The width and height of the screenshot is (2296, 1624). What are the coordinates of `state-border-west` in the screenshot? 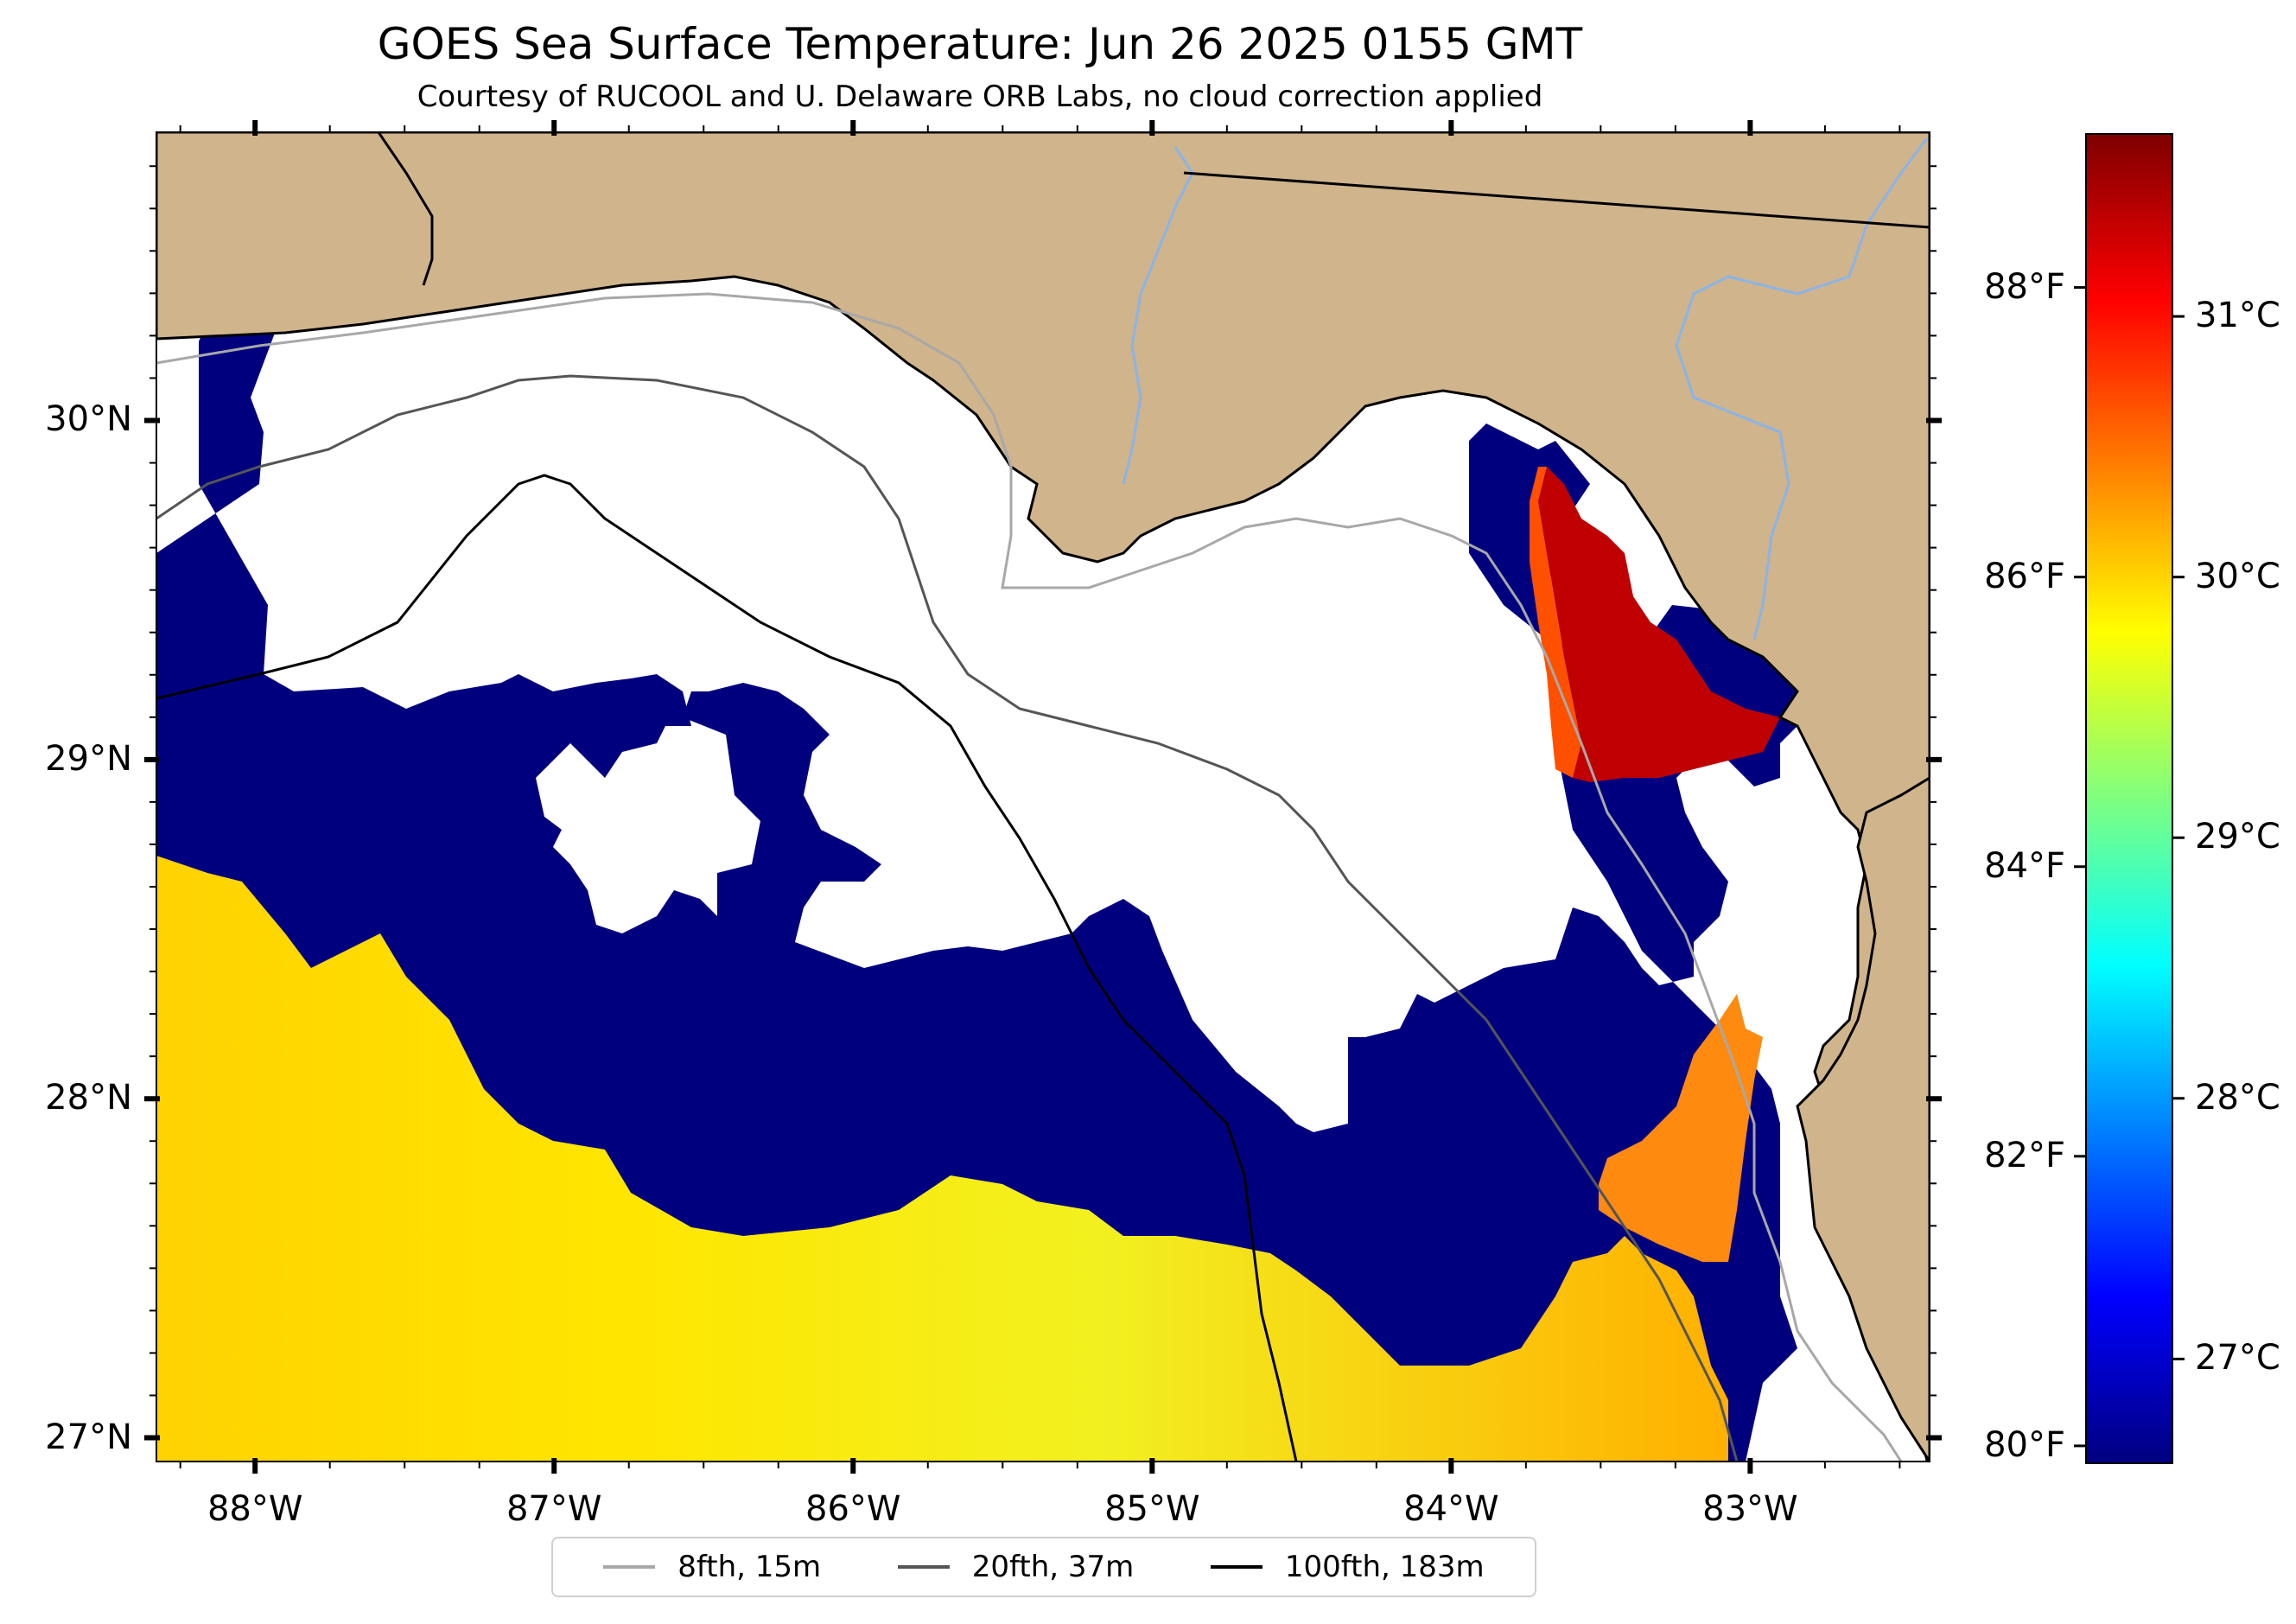 It's located at (405, 209).